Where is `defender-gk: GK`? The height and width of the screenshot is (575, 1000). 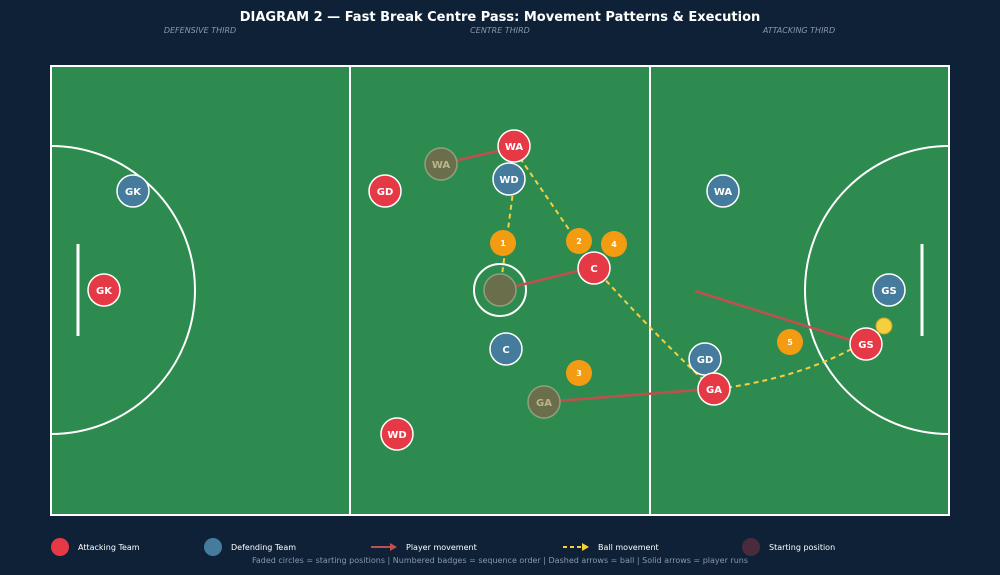
defender-gk: GK is located at coordinates (133, 191).